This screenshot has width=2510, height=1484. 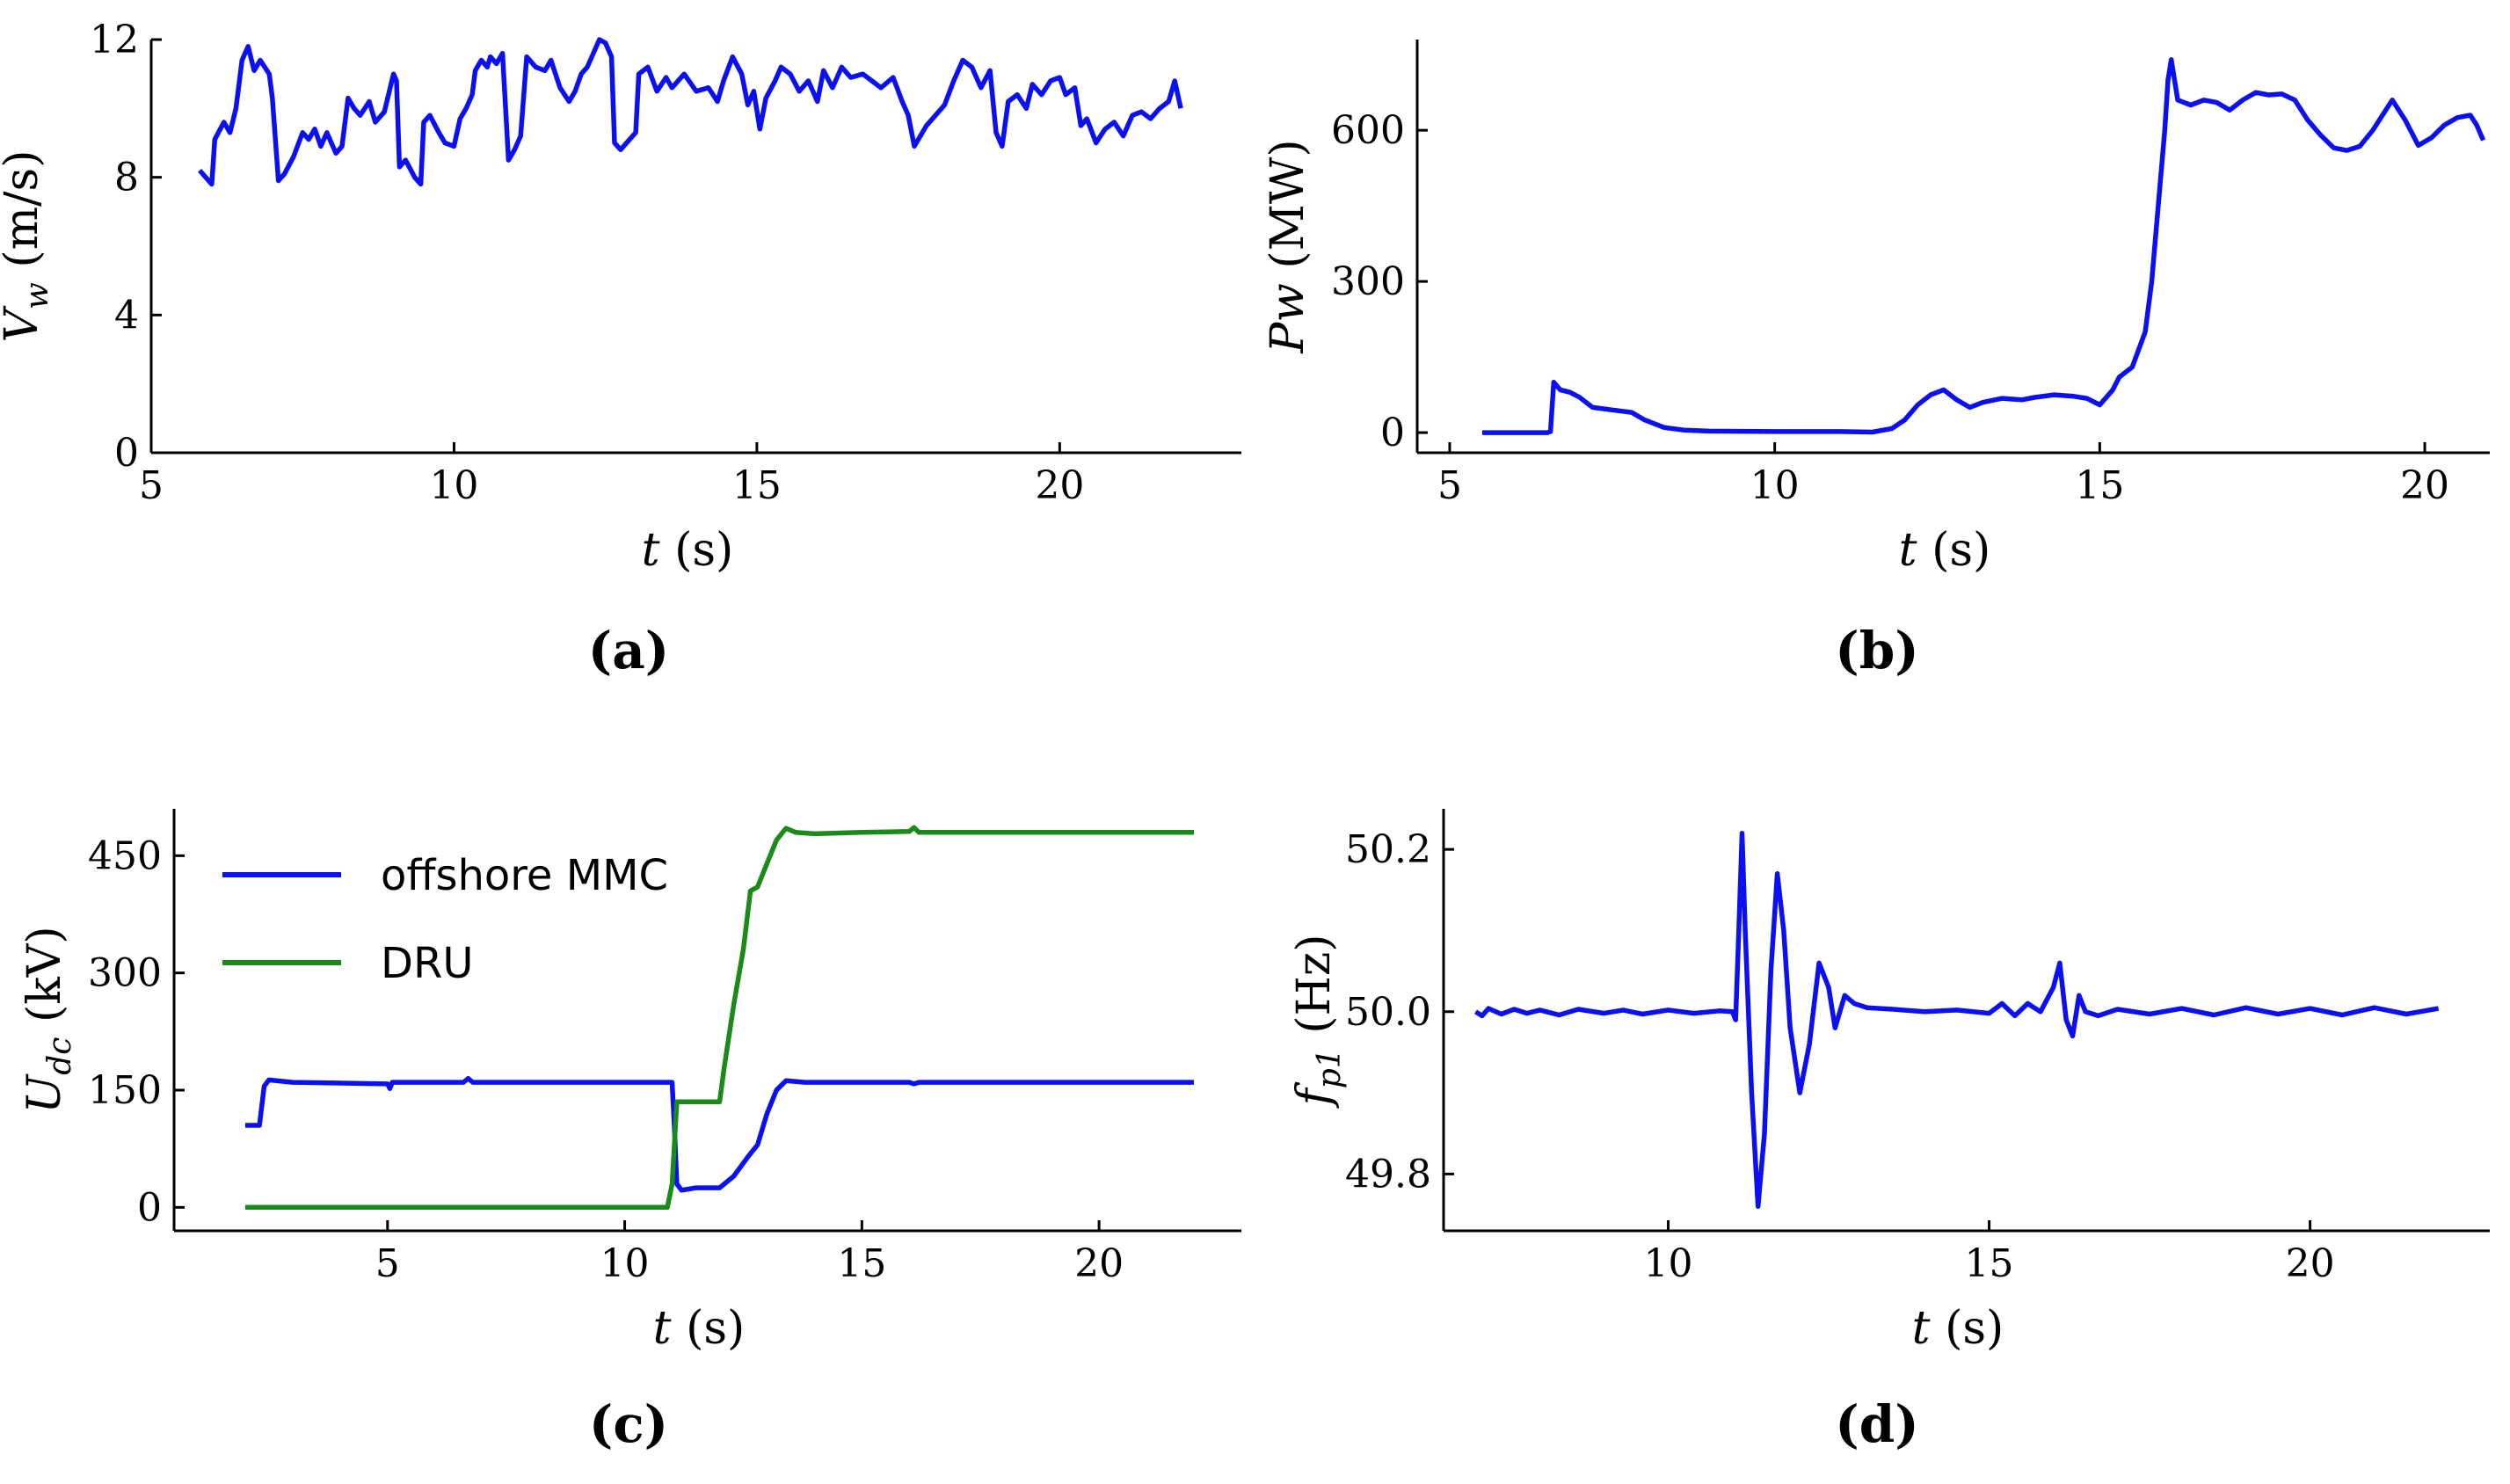 What do you see at coordinates (126, 316) in the screenshot?
I see `y-tick-label: 4` at bounding box center [126, 316].